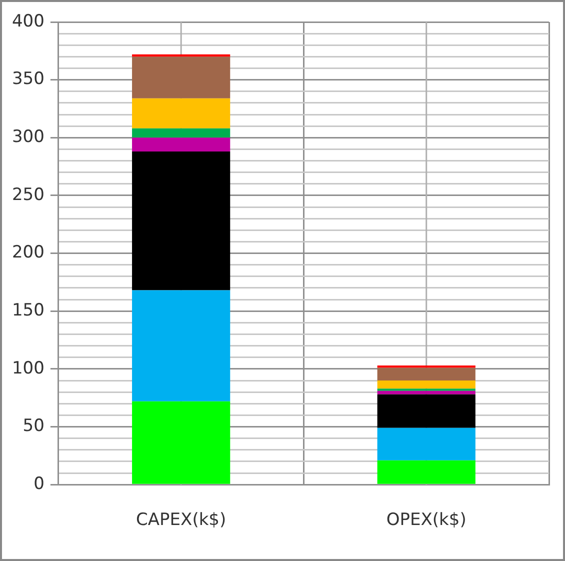 This screenshot has width=565, height=561. I want to click on x-tick-label: OPEX(k$), so click(426, 520).